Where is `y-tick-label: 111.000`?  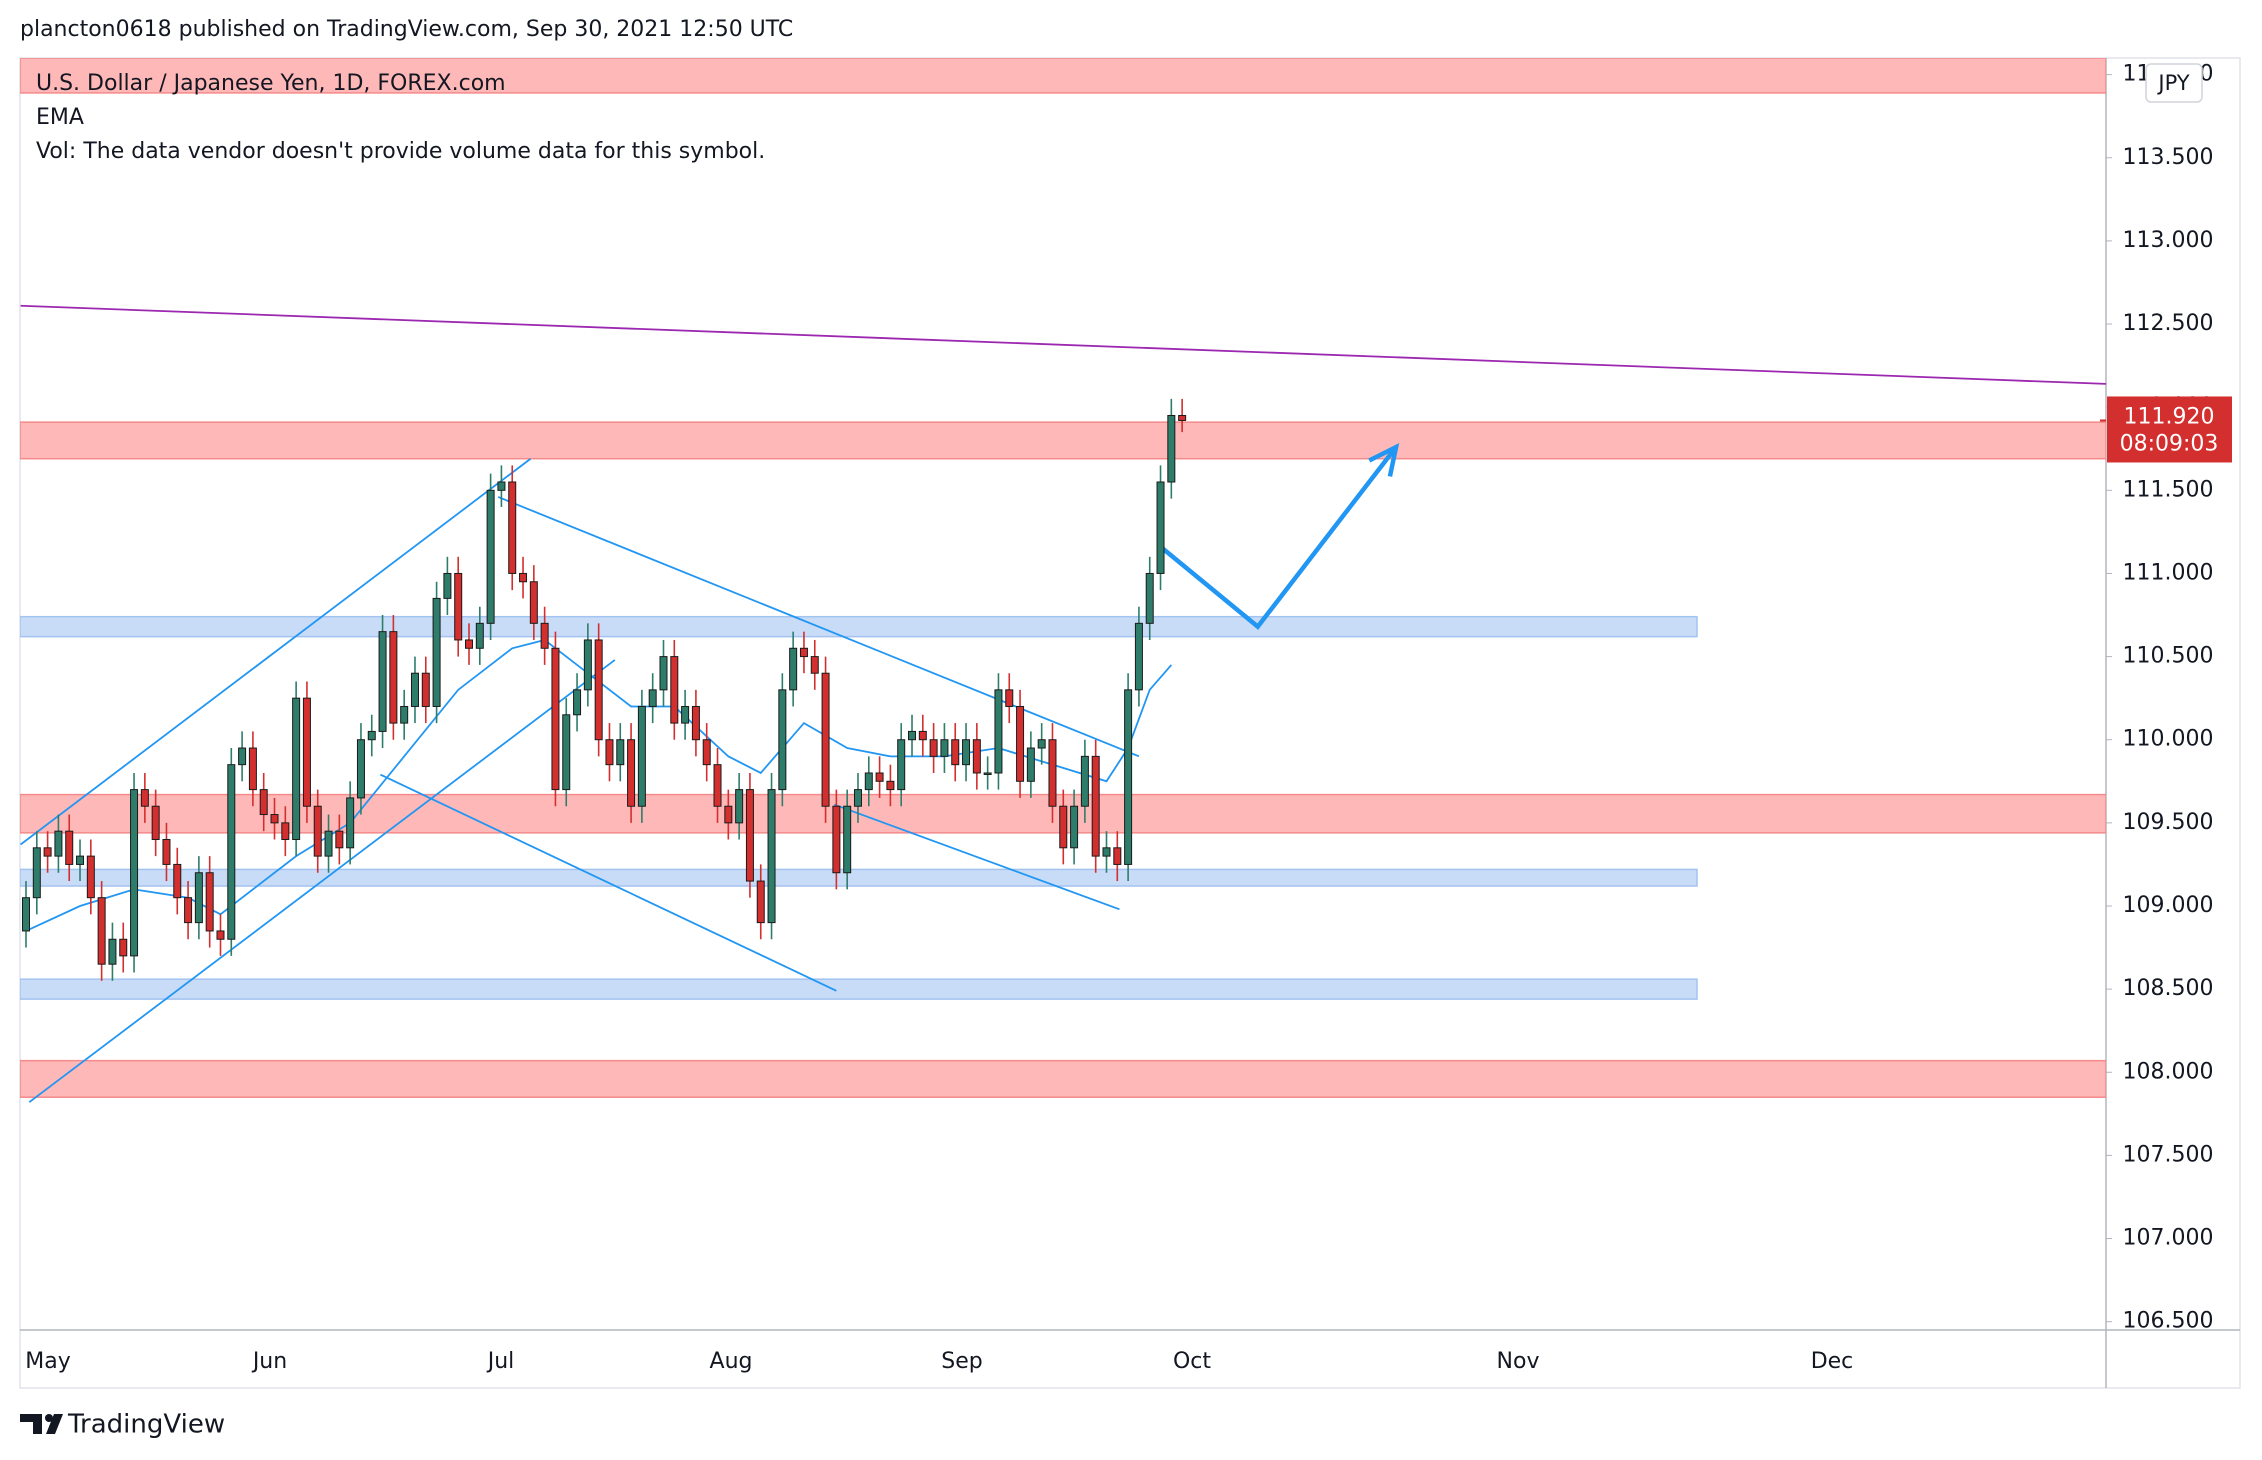 y-tick-label: 111.000 is located at coordinates (2168, 572).